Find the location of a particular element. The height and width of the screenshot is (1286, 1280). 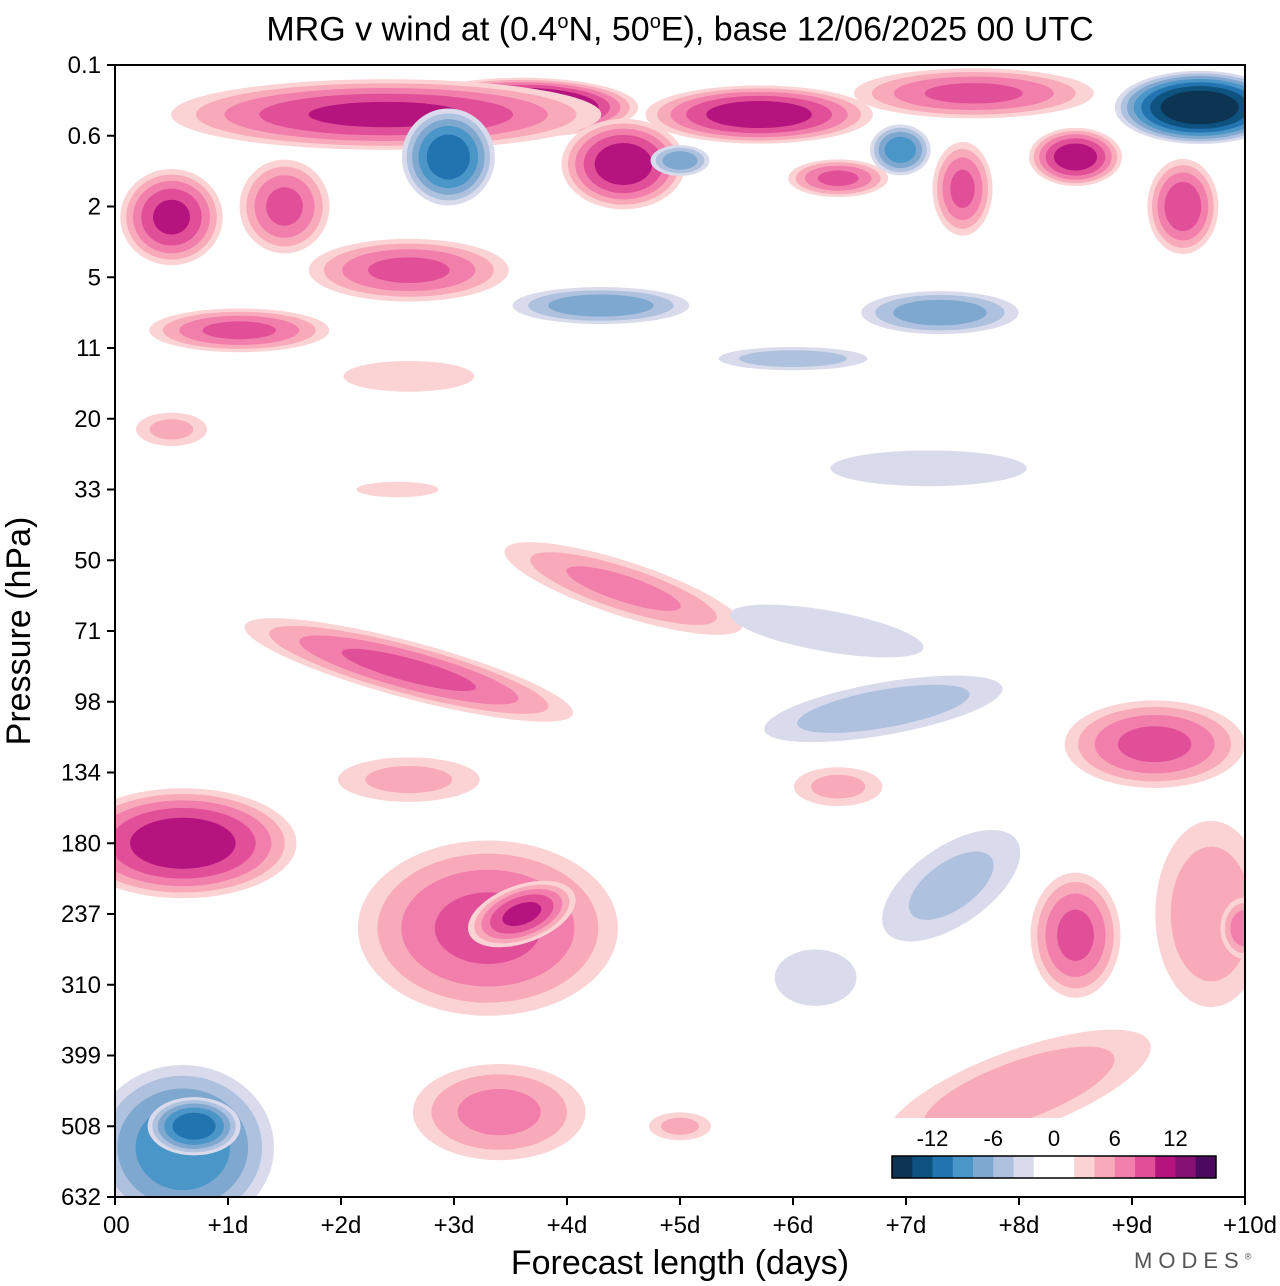

title-part-1: MRG v wind at (0.4 is located at coordinates (412, 29).